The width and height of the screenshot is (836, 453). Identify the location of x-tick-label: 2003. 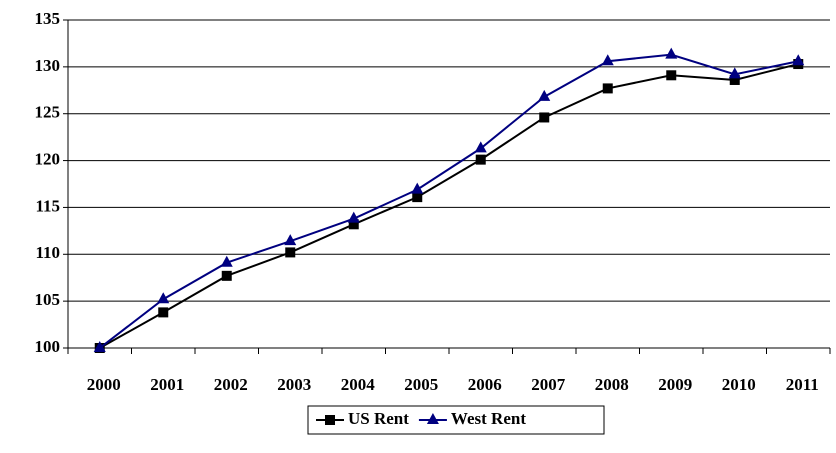
(294, 384).